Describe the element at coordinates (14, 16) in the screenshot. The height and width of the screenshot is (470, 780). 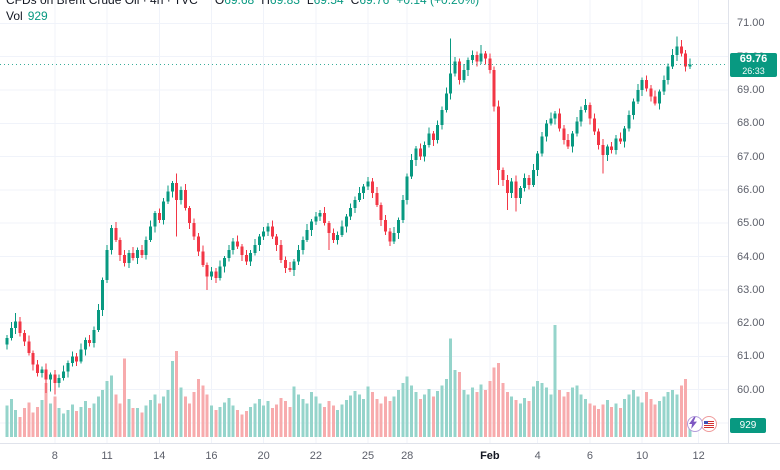
I see `volume-label: Vol` at that location.